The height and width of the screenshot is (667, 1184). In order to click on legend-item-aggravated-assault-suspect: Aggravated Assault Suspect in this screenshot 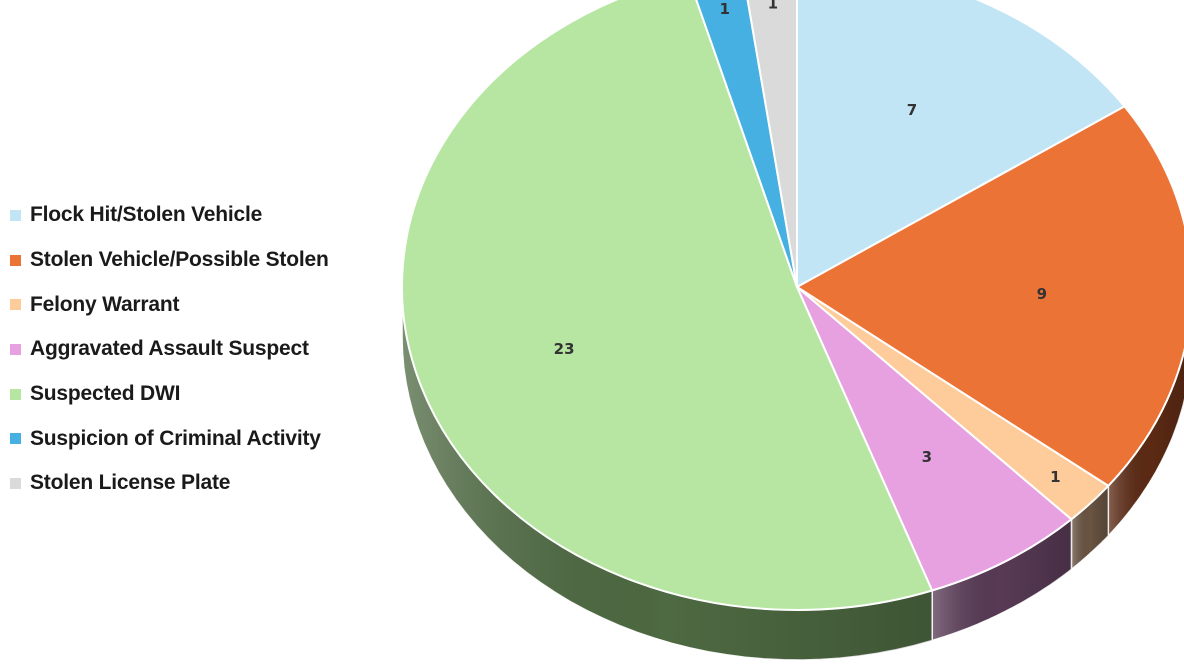, I will do `click(169, 349)`.